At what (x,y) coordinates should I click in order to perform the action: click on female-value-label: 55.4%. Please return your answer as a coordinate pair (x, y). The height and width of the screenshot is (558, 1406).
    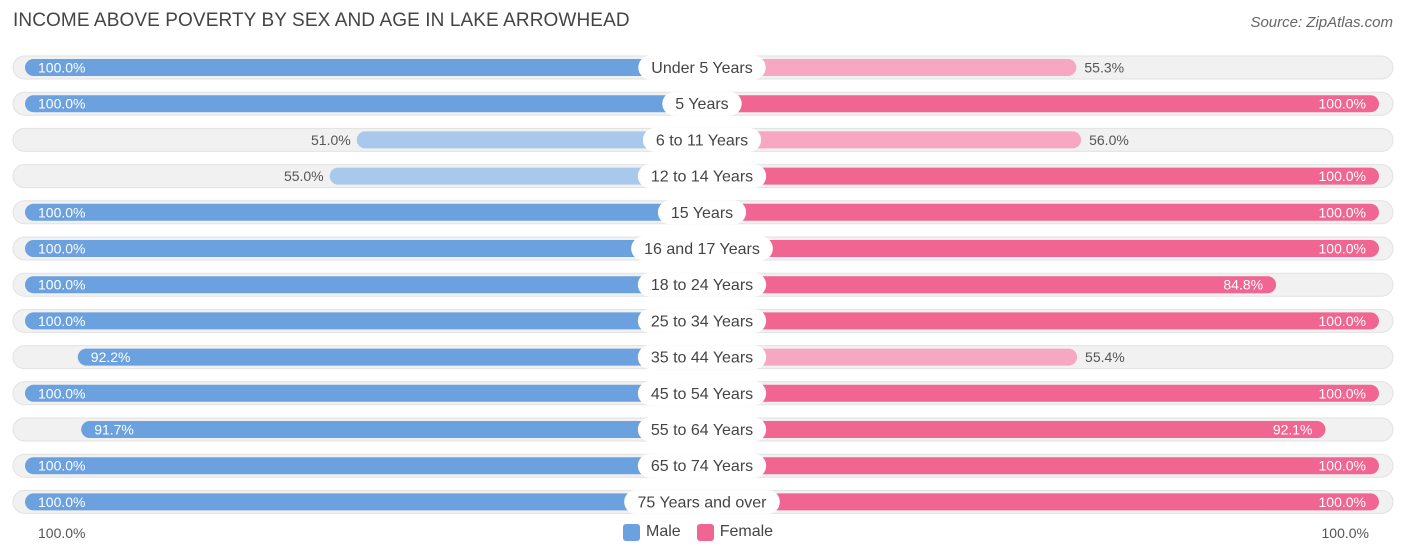
    Looking at the image, I should click on (1105, 357).